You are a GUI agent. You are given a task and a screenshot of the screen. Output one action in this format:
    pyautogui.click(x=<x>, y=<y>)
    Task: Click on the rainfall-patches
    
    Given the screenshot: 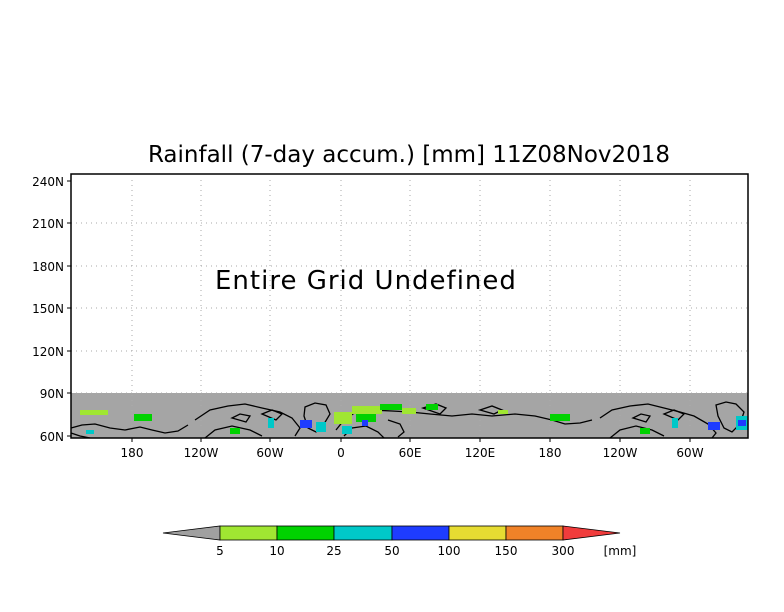 What is the action you would take?
    pyautogui.click(x=414, y=419)
    